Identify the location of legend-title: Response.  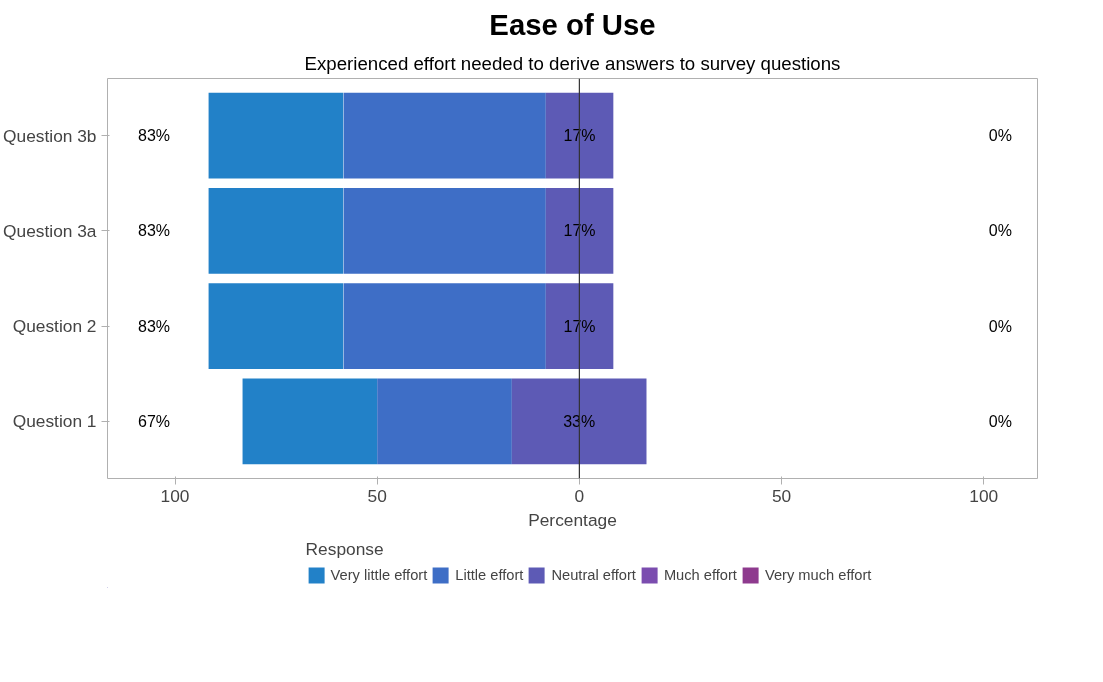
(345, 549).